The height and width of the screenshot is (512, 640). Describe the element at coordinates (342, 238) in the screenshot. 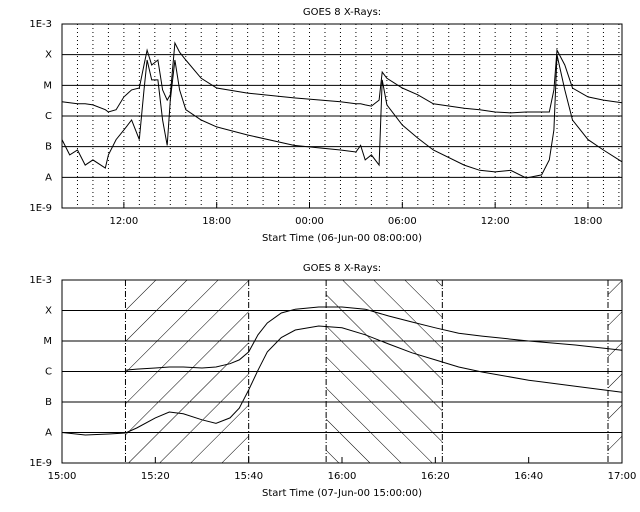

I see `x-axis-label: Start Time (06-Jun-00 08:00:00)` at that location.